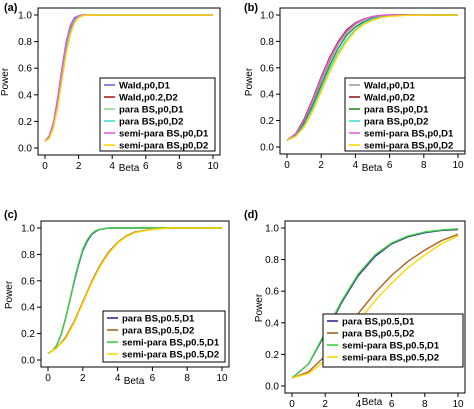 This screenshot has height=409, width=474. What do you see at coordinates (389, 98) in the screenshot?
I see `legend-entry: Wald,p0,D2` at bounding box center [389, 98].